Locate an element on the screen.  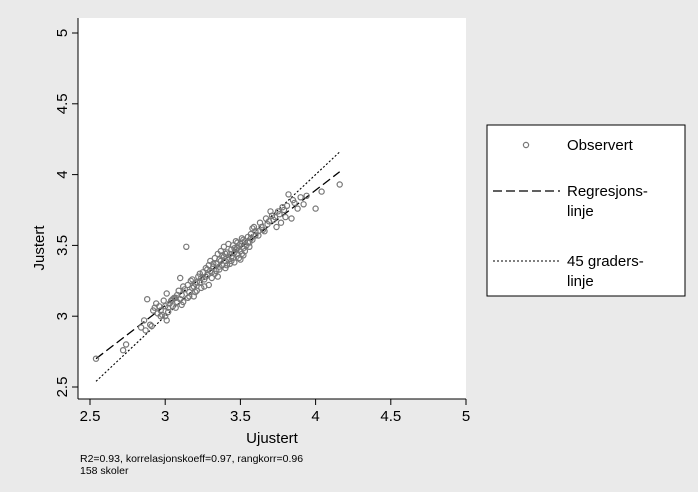
y-tick-label: 5 is located at coordinates (62, 33).